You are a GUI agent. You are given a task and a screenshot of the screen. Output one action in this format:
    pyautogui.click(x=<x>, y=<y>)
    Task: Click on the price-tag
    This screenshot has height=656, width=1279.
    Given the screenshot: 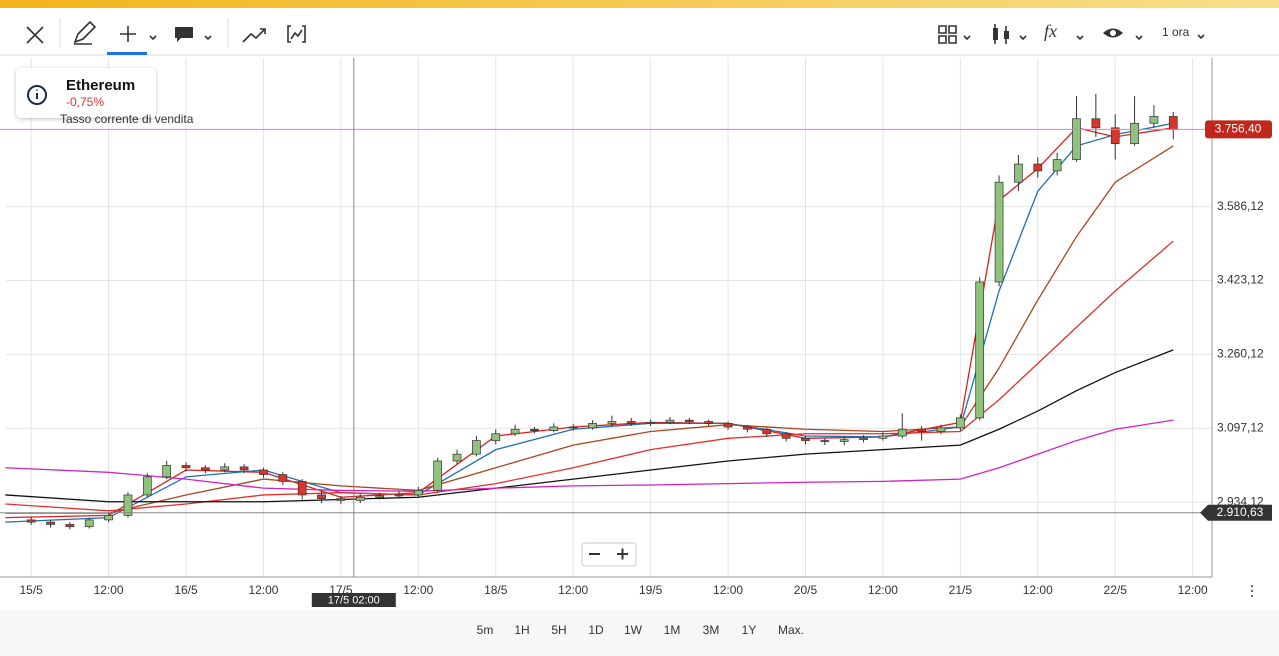 What is the action you would take?
    pyautogui.click(x=1238, y=129)
    